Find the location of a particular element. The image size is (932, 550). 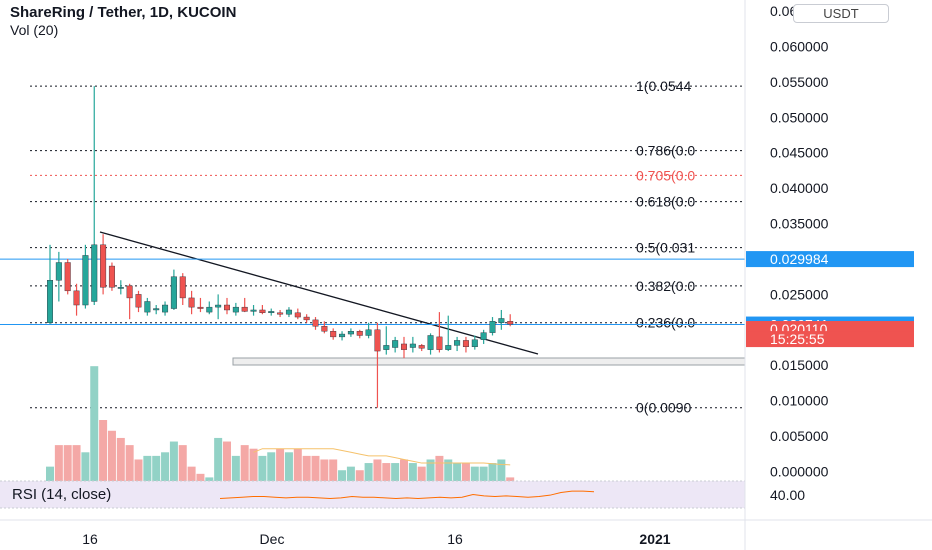

price-axis-tick: 0.045000 is located at coordinates (799, 153).